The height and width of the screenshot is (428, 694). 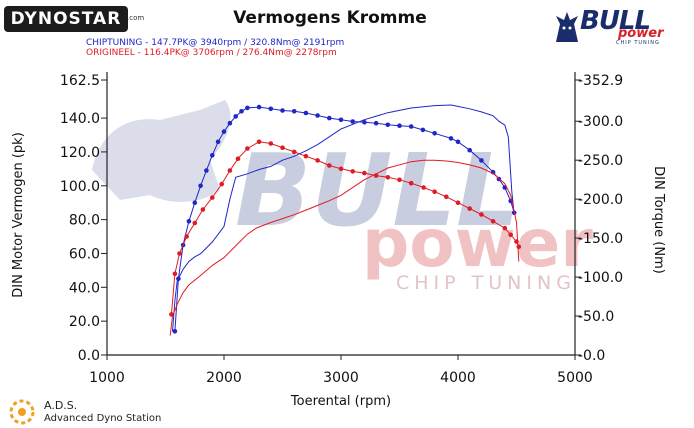 What do you see at coordinates (600, 239) in the screenshot?
I see `y2-tick-label: -150.0` at bounding box center [600, 239].